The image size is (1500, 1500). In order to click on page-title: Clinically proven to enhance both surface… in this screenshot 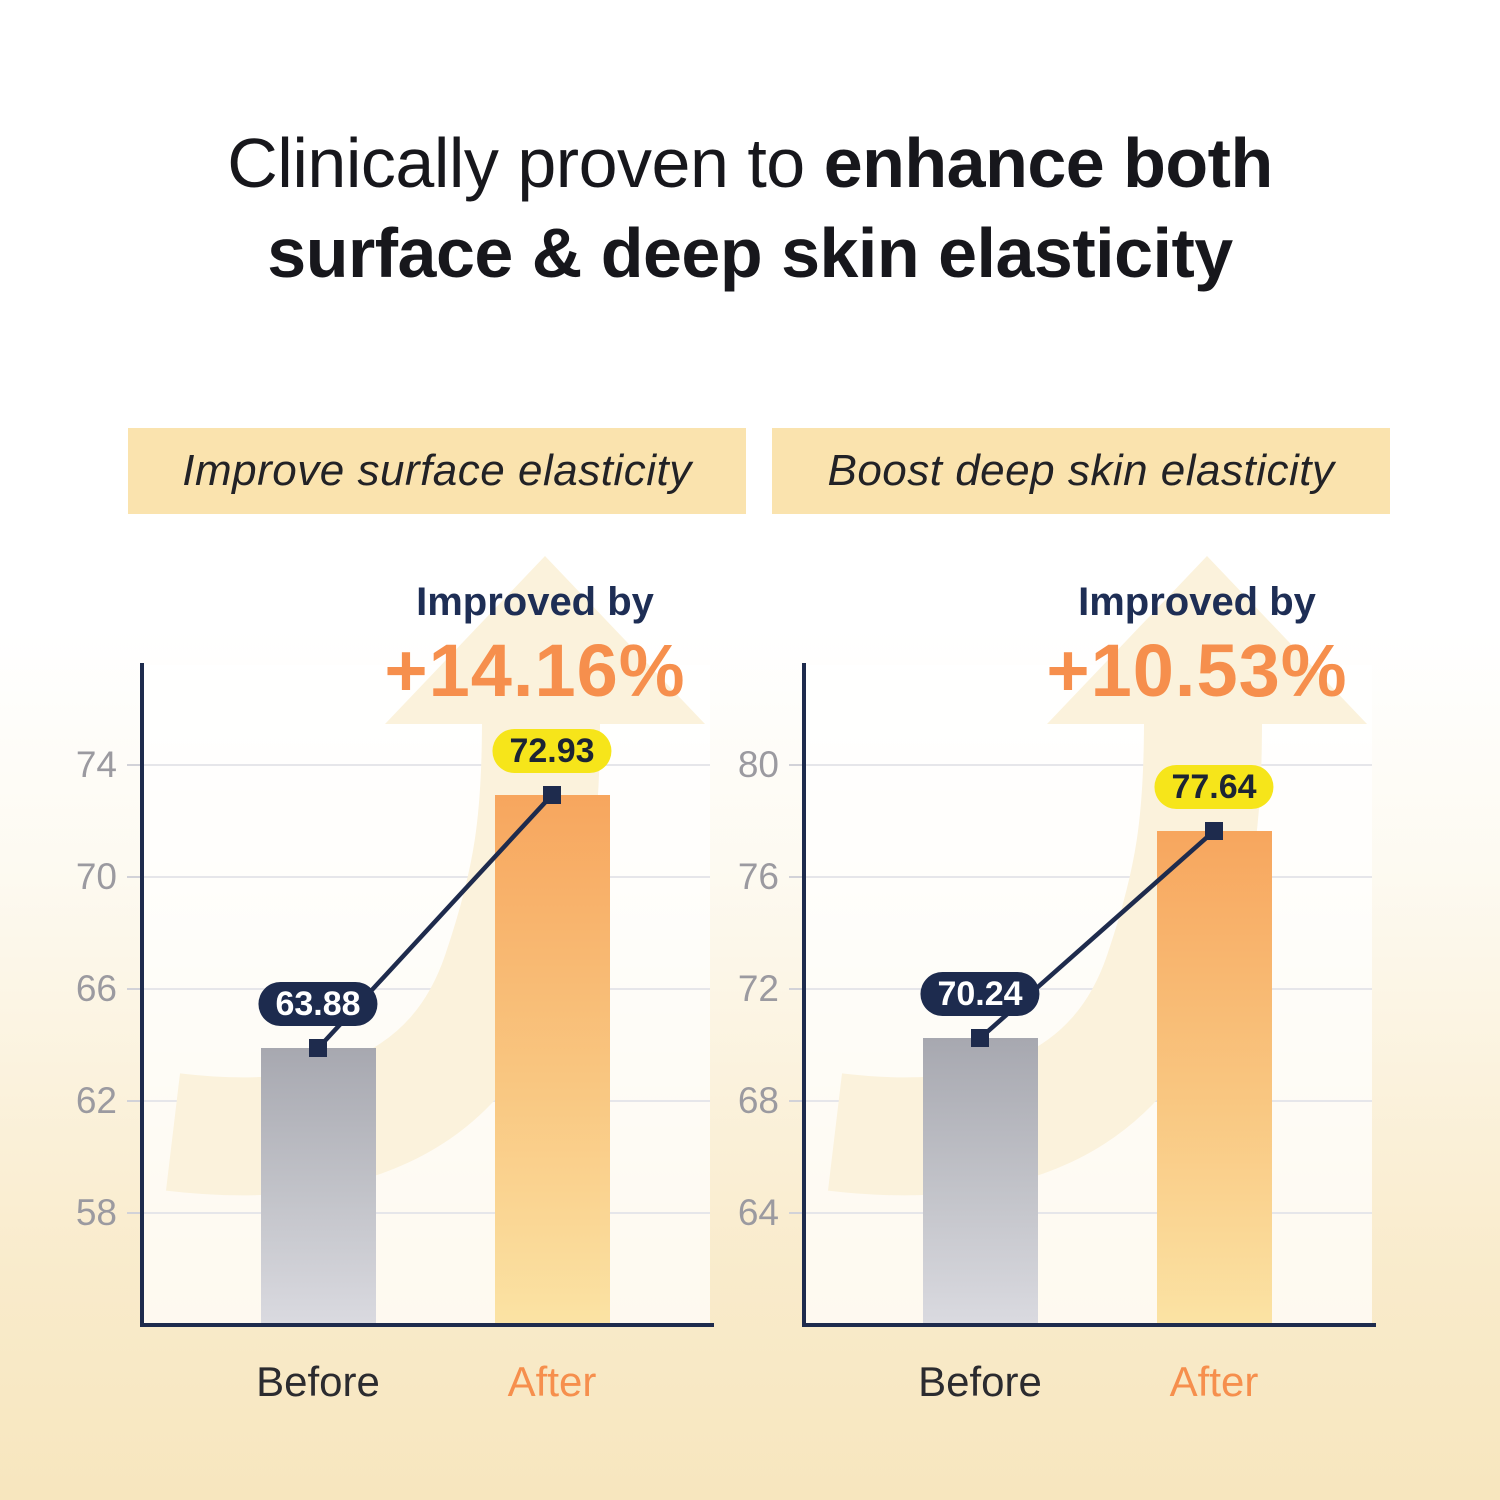, I will do `click(750, 208)`.